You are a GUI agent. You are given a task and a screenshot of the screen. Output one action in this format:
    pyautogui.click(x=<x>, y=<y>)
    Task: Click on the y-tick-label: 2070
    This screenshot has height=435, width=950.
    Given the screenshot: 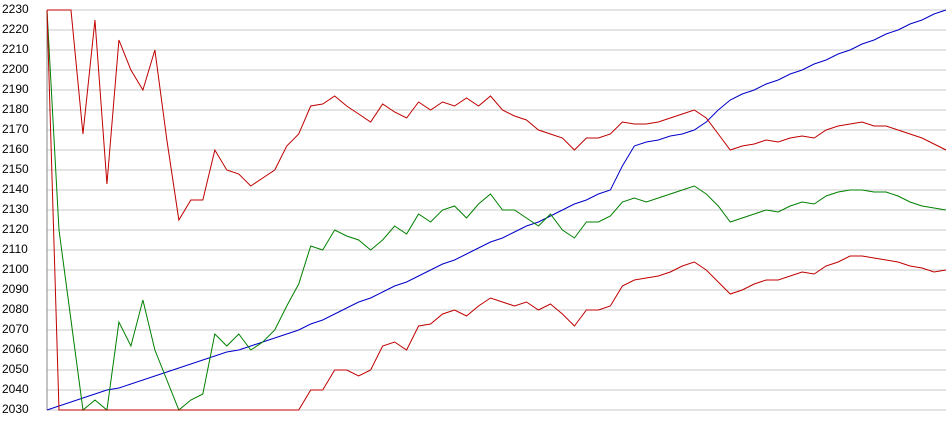 What is the action you would take?
    pyautogui.click(x=15, y=329)
    